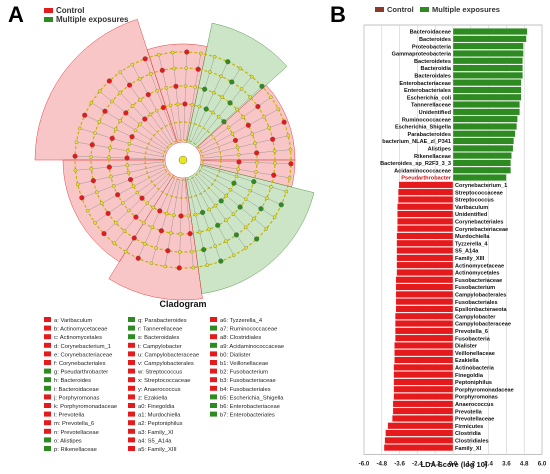 The width and height of the screenshot is (550, 474). Describe the element at coordinates (81, 330) in the screenshot. I see `cladogram-key-label: b: Actinomycetaceae` at that location.